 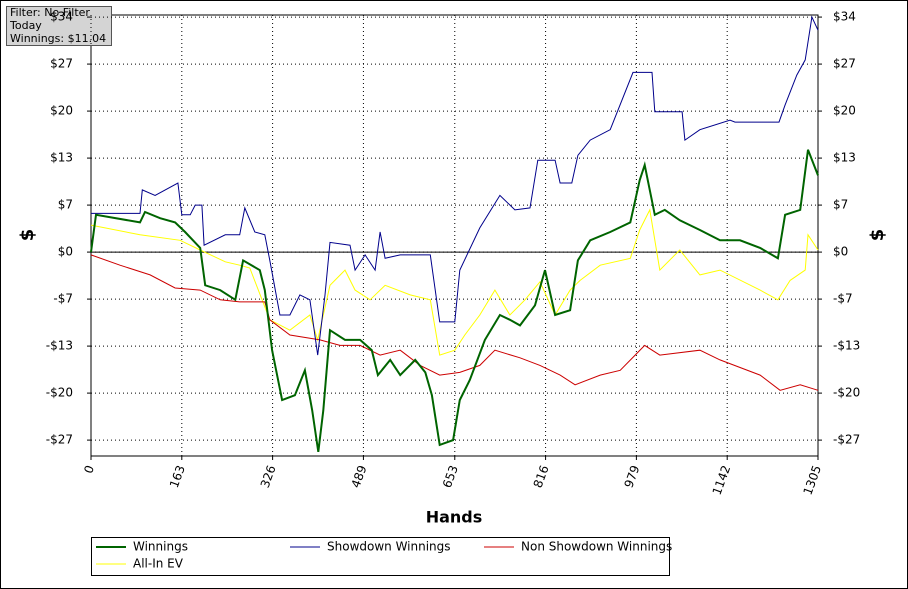 What do you see at coordinates (61, 111) in the screenshot?
I see `y-tick-label: $20` at bounding box center [61, 111].